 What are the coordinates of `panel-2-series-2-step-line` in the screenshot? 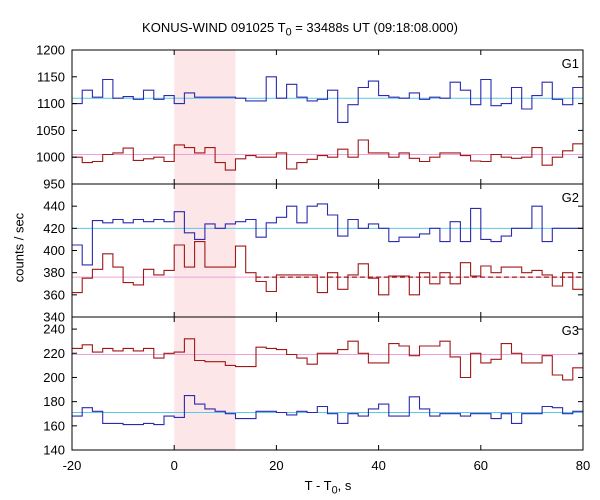 It's located at (327, 268).